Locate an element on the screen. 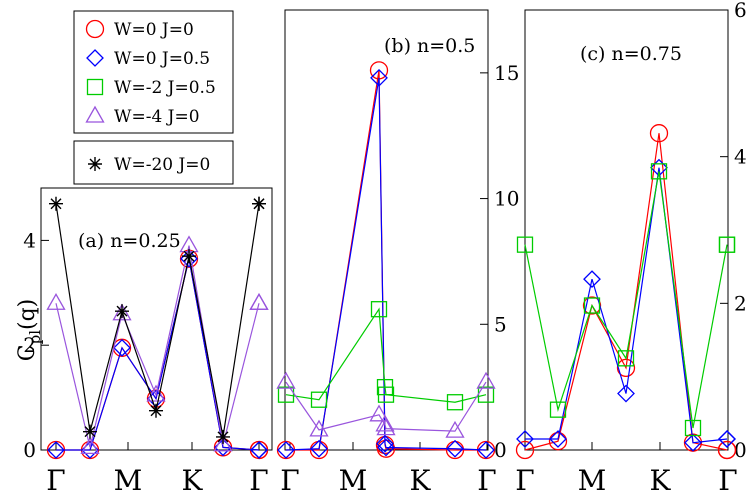 This screenshot has width=747, height=498. series-w-2j0.5 is located at coordinates (386, 356).